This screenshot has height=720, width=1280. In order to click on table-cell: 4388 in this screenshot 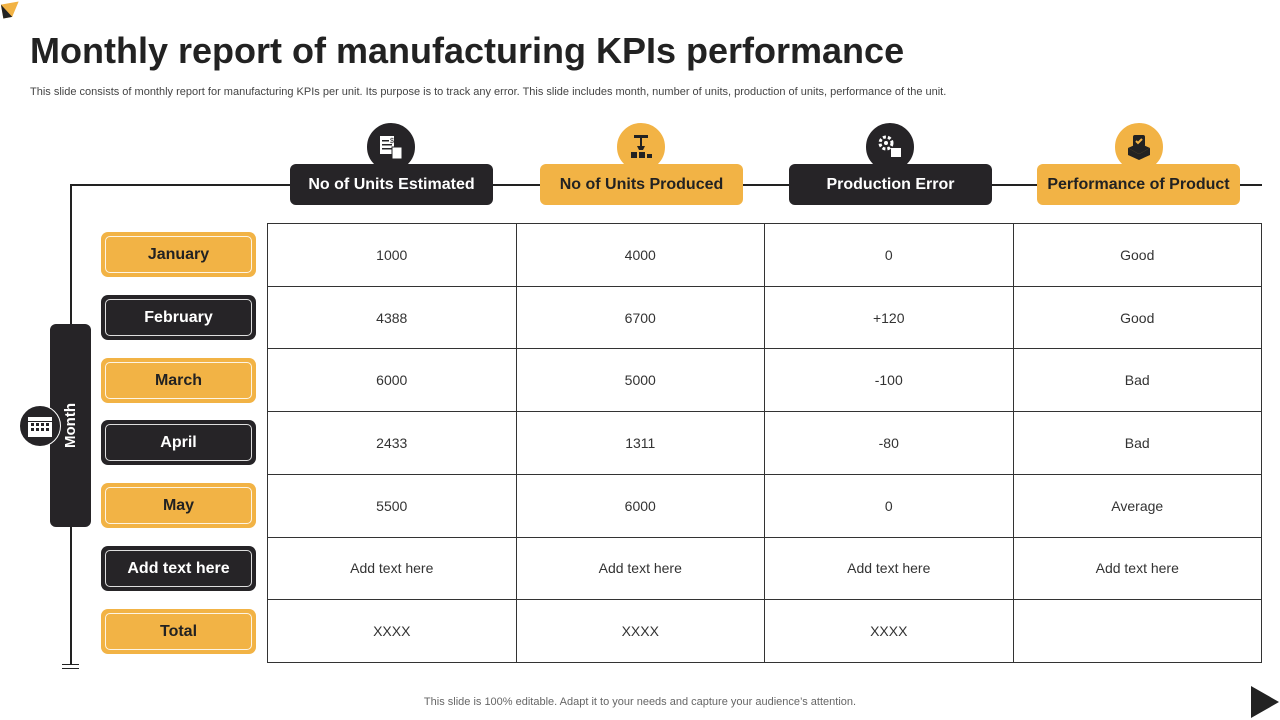, I will do `click(392, 317)`.